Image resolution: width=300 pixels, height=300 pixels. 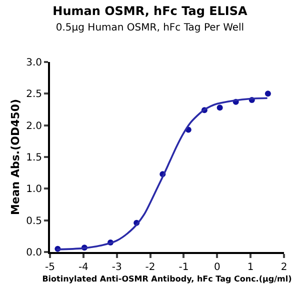 What do you see at coordinates (34, 158) in the screenshot?
I see `y-tick-label: 1.5` at bounding box center [34, 158].